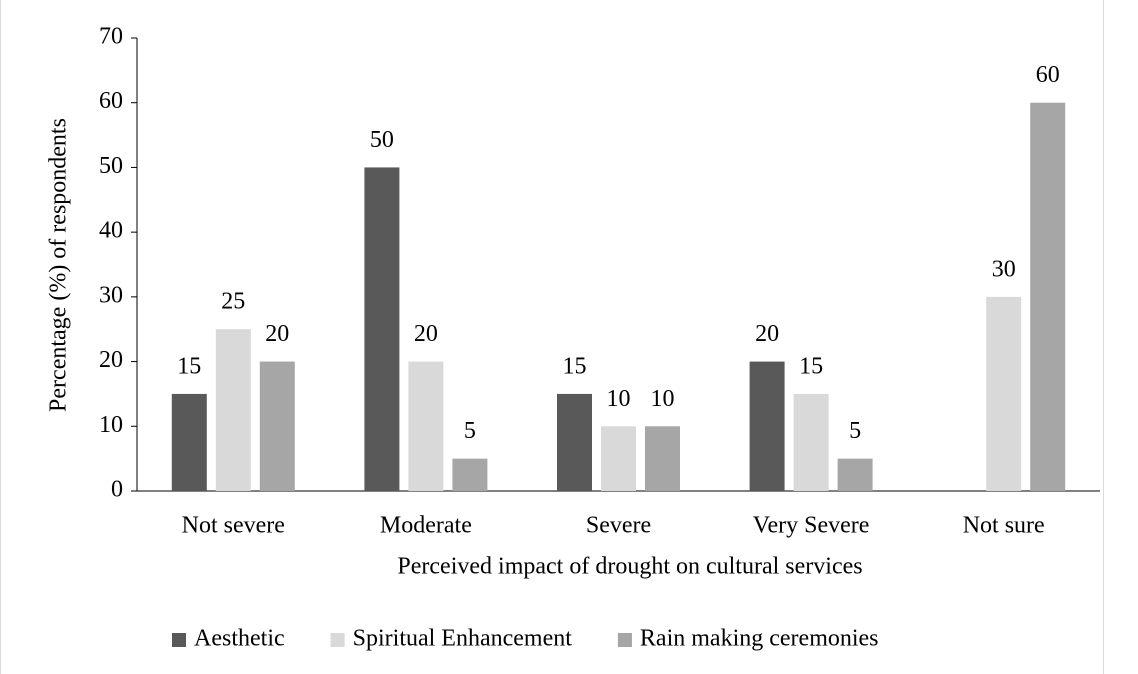  Describe the element at coordinates (111, 37) in the screenshot. I see `y-tick-label: 70` at that location.